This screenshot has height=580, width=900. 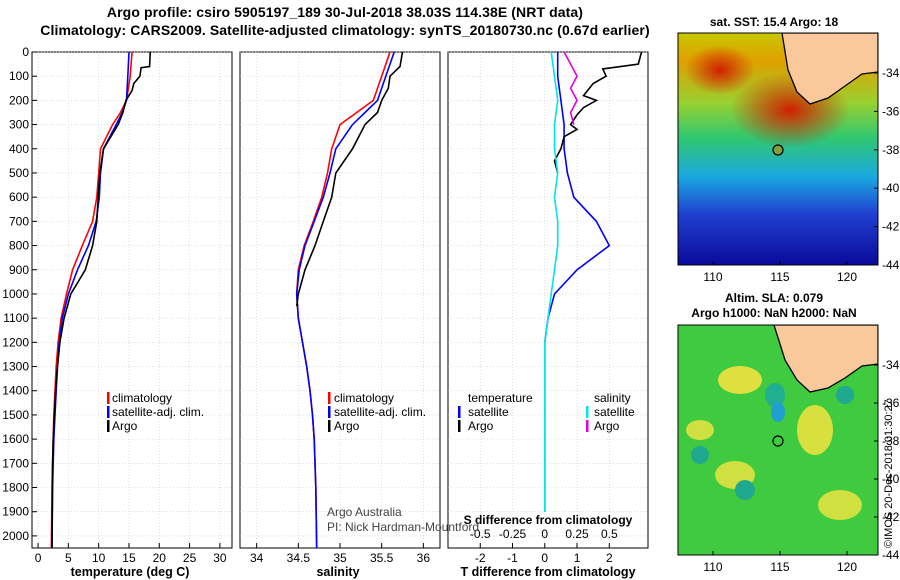 I want to click on y-tick-label: 100, so click(x=19, y=76).